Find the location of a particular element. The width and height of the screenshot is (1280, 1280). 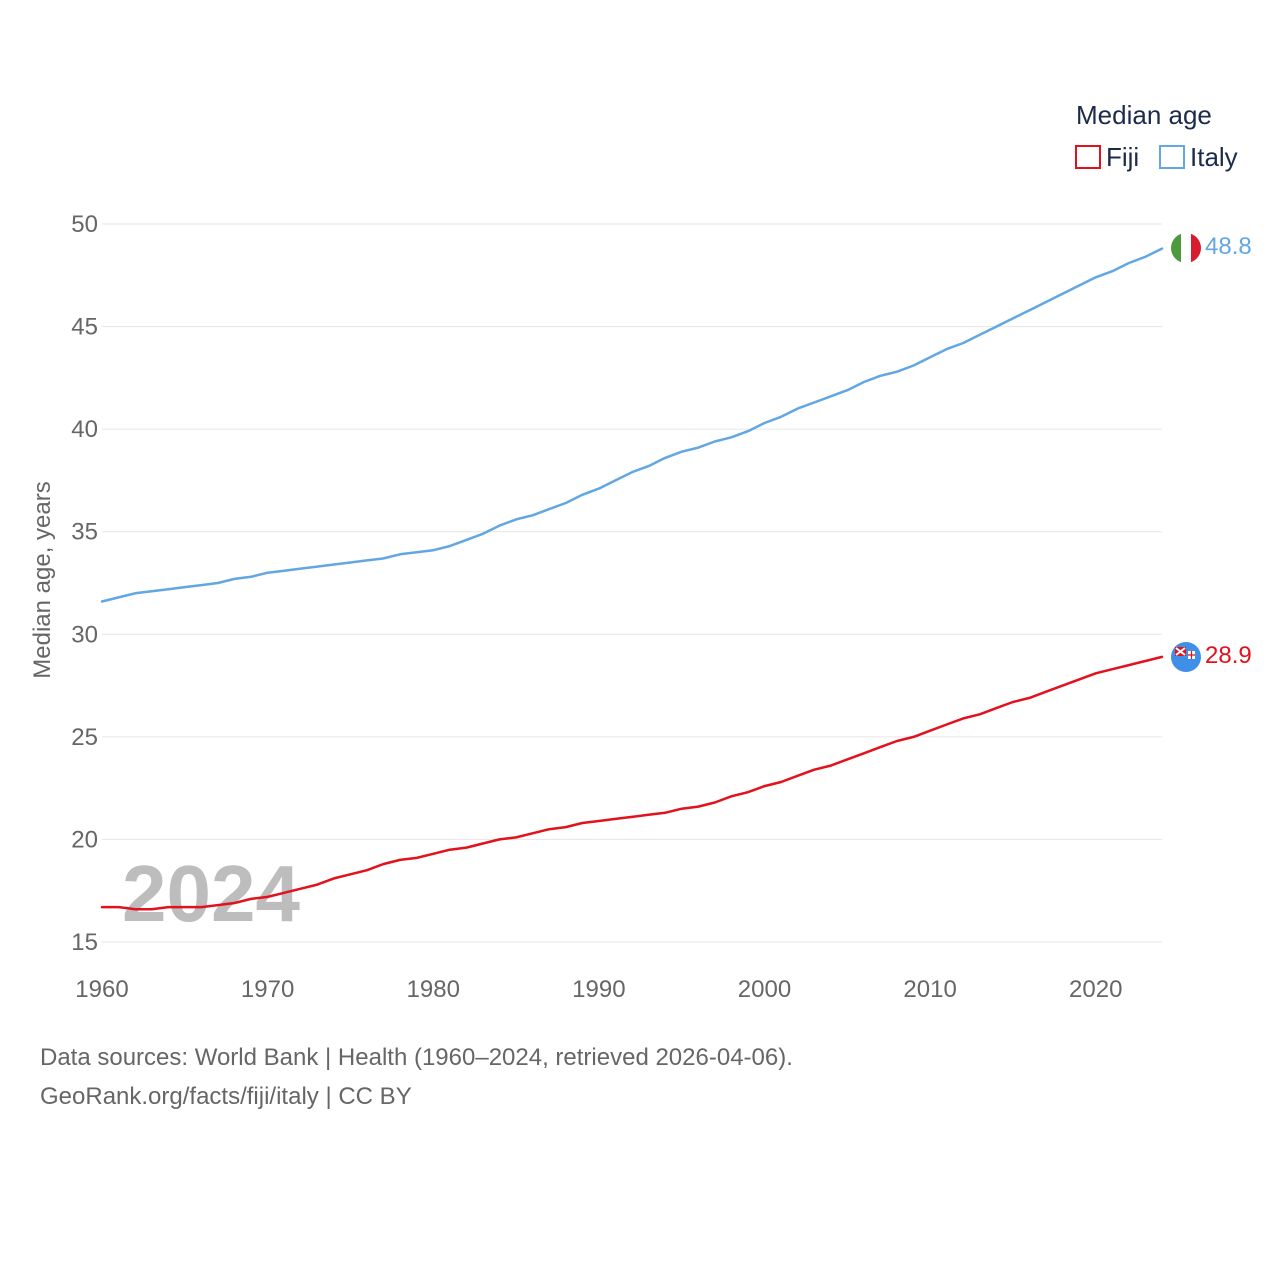

fiji-end-value: 28.9 is located at coordinates (1228, 655).